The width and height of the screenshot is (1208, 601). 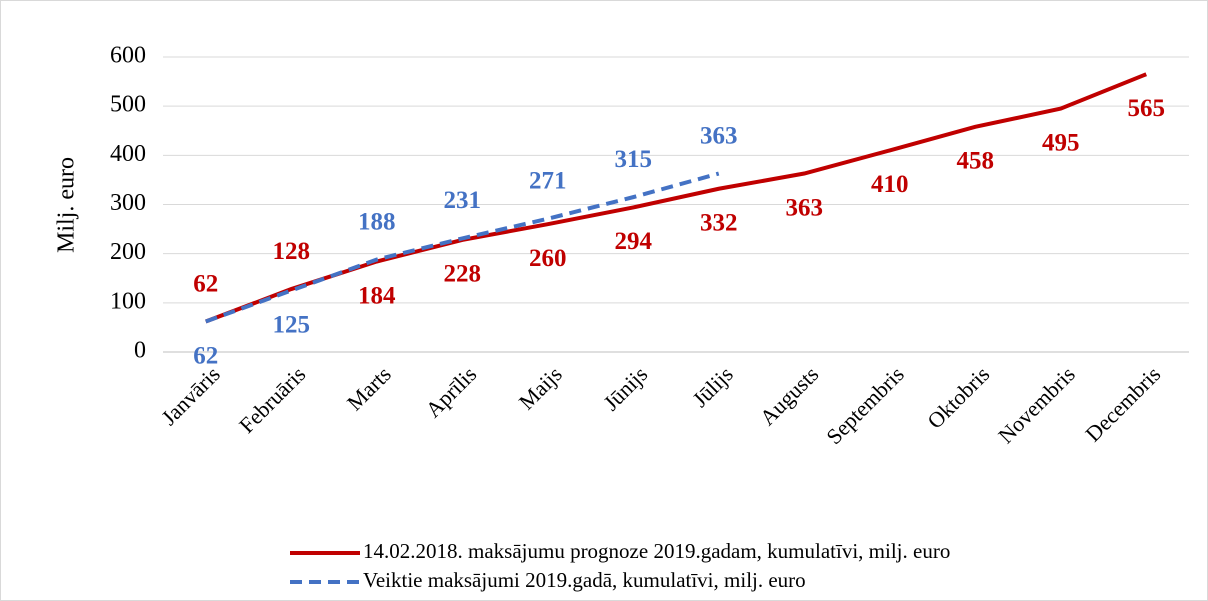 I want to click on data-label: 188, so click(x=377, y=221).